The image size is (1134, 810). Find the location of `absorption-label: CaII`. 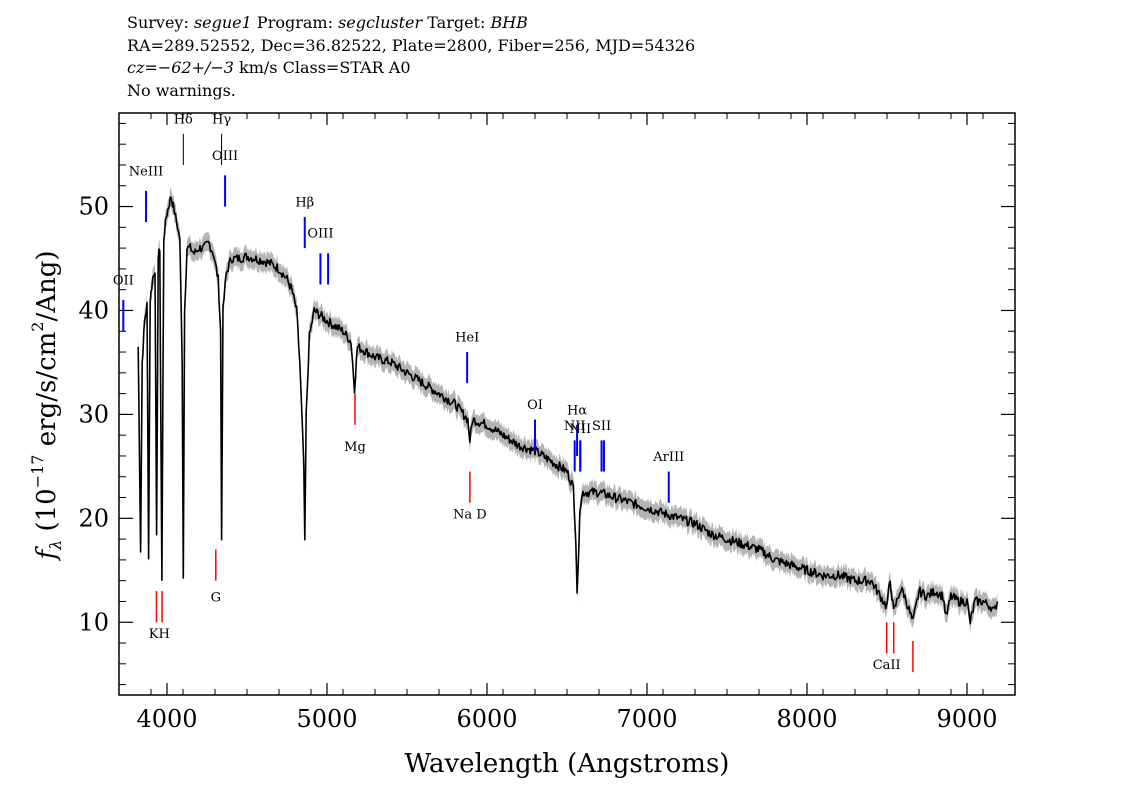

absorption-label: CaII is located at coordinates (887, 665).